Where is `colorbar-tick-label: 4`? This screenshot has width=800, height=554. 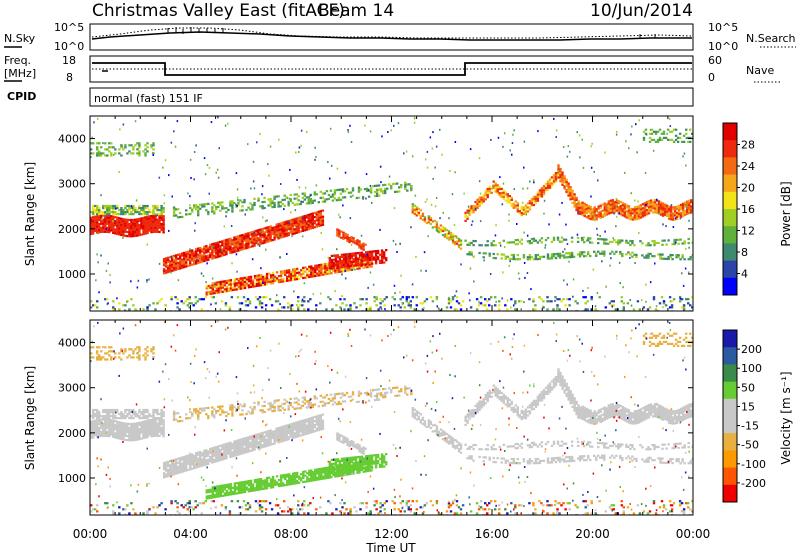
colorbar-tick-label: 4 is located at coordinates (744, 274).